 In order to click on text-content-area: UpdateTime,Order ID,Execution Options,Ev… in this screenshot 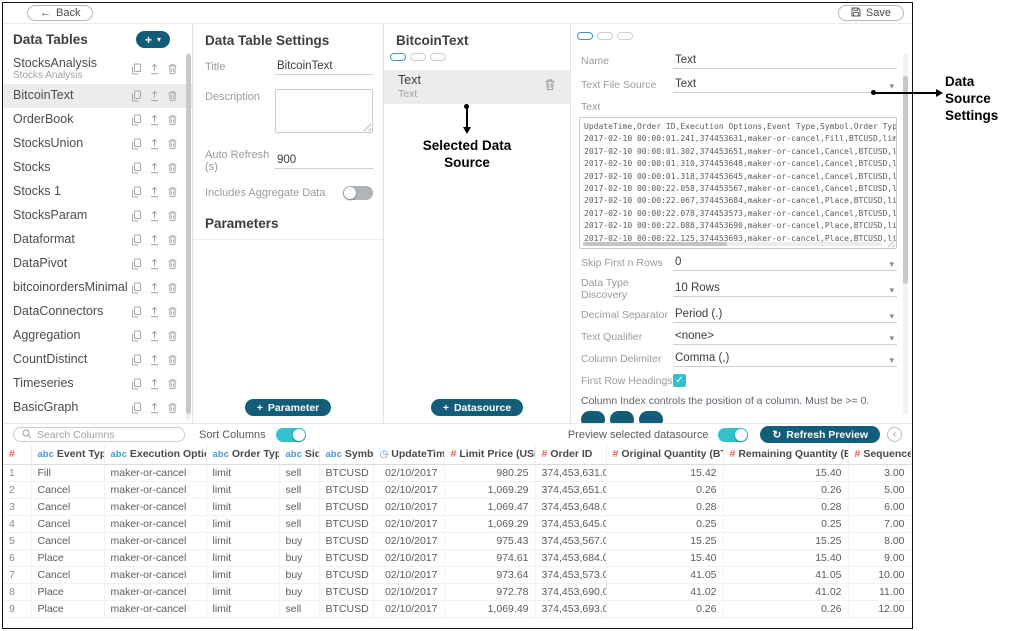, I will do `click(738, 183)`.